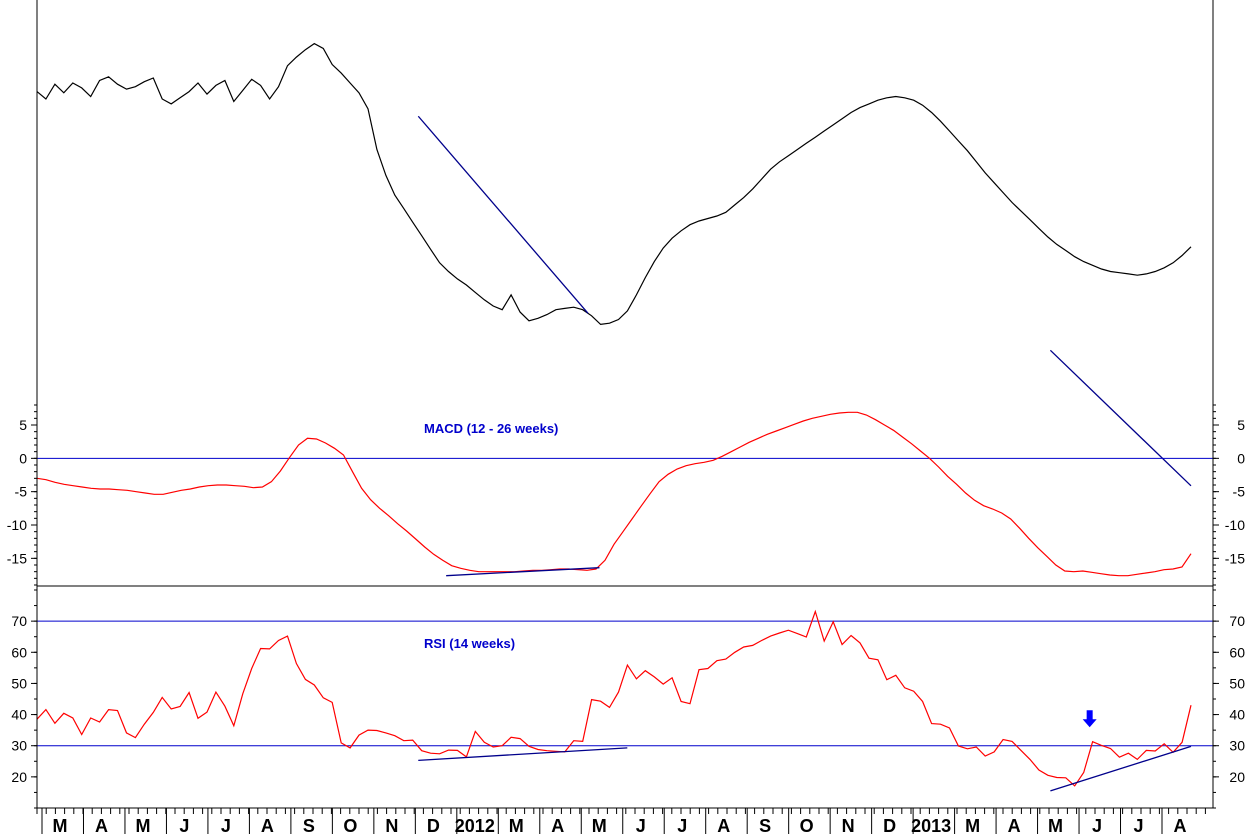  What do you see at coordinates (557, 825) in the screenshot?
I see `x-axis-label-12: A` at bounding box center [557, 825].